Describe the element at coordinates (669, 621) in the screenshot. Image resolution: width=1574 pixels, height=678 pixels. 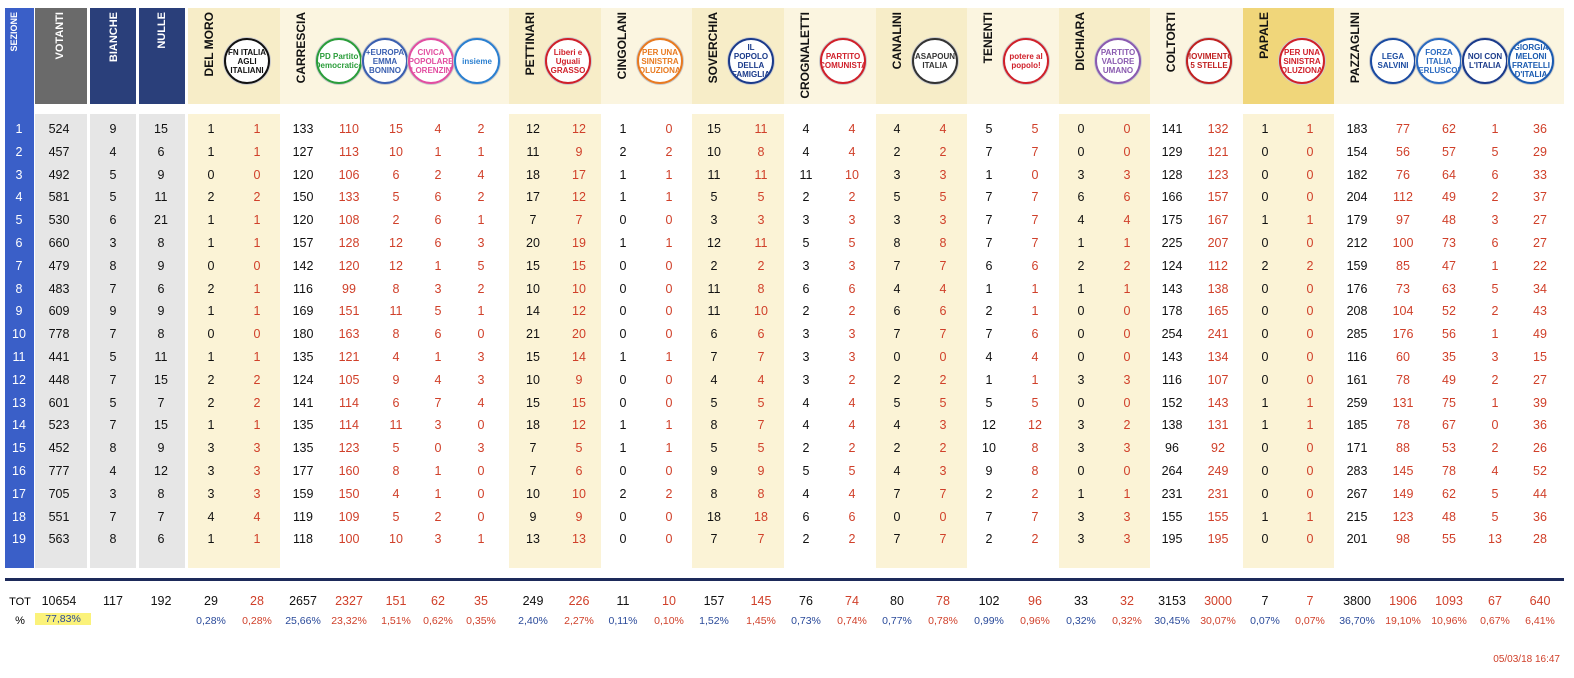
I see `percent-value: 0,10%` at that location.